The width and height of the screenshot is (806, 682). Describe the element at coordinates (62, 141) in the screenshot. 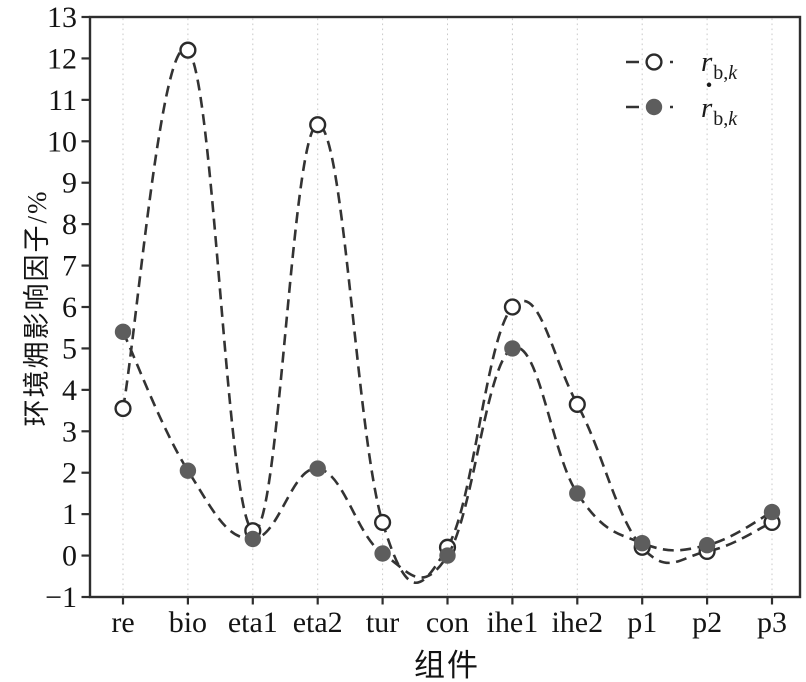

I see `y-tick-label: 10` at that location.